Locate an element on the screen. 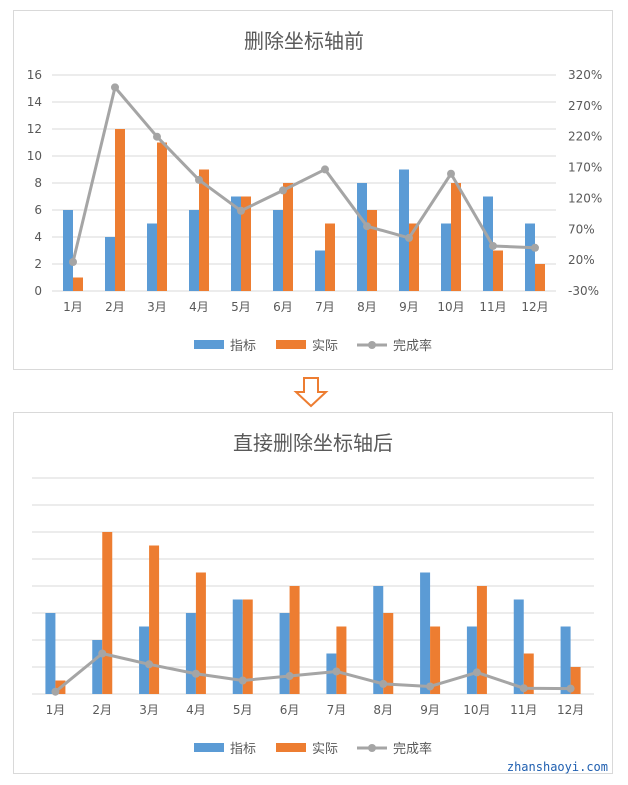  y2-tick-label: 120% is located at coordinates (585, 198).